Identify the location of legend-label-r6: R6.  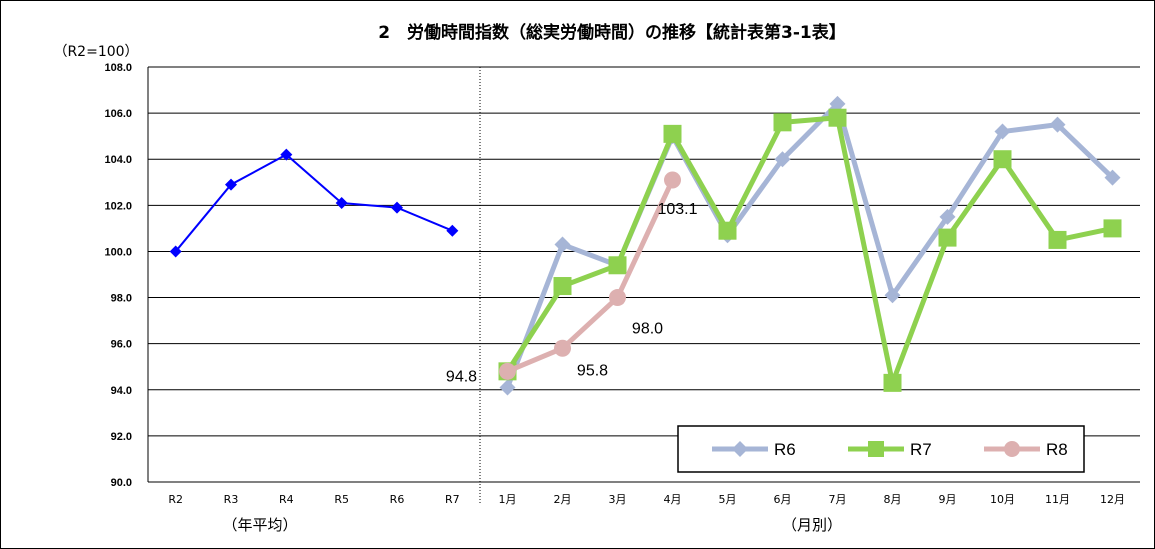
(785, 449).